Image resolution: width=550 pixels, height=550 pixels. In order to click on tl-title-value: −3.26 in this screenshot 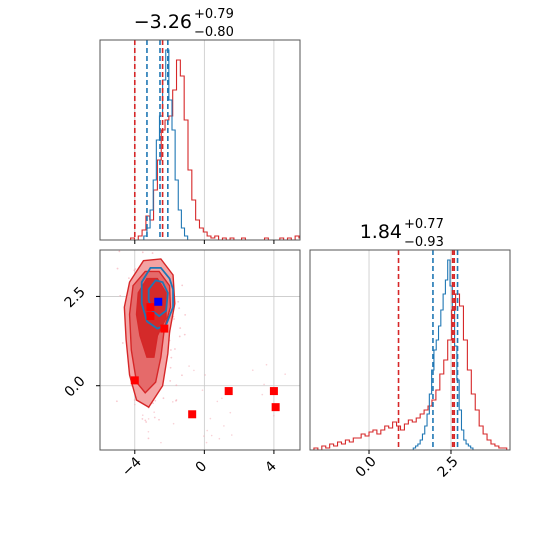, I will do `click(163, 22)`.